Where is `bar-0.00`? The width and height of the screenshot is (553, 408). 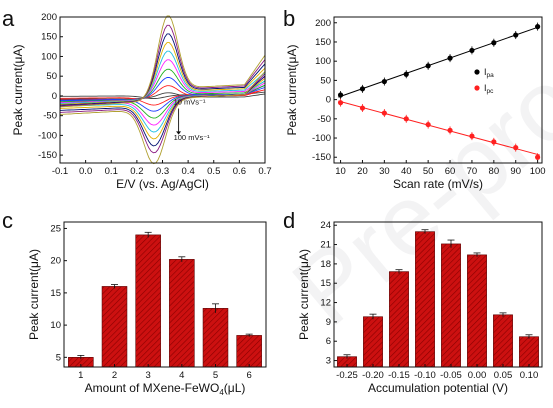
bar-0.00 is located at coordinates (477, 311).